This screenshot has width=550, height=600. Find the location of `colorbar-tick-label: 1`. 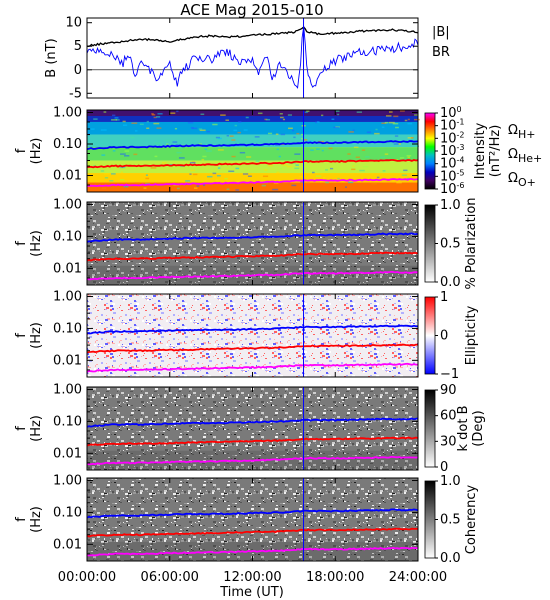

colorbar-tick-label: 1 is located at coordinates (444, 297).